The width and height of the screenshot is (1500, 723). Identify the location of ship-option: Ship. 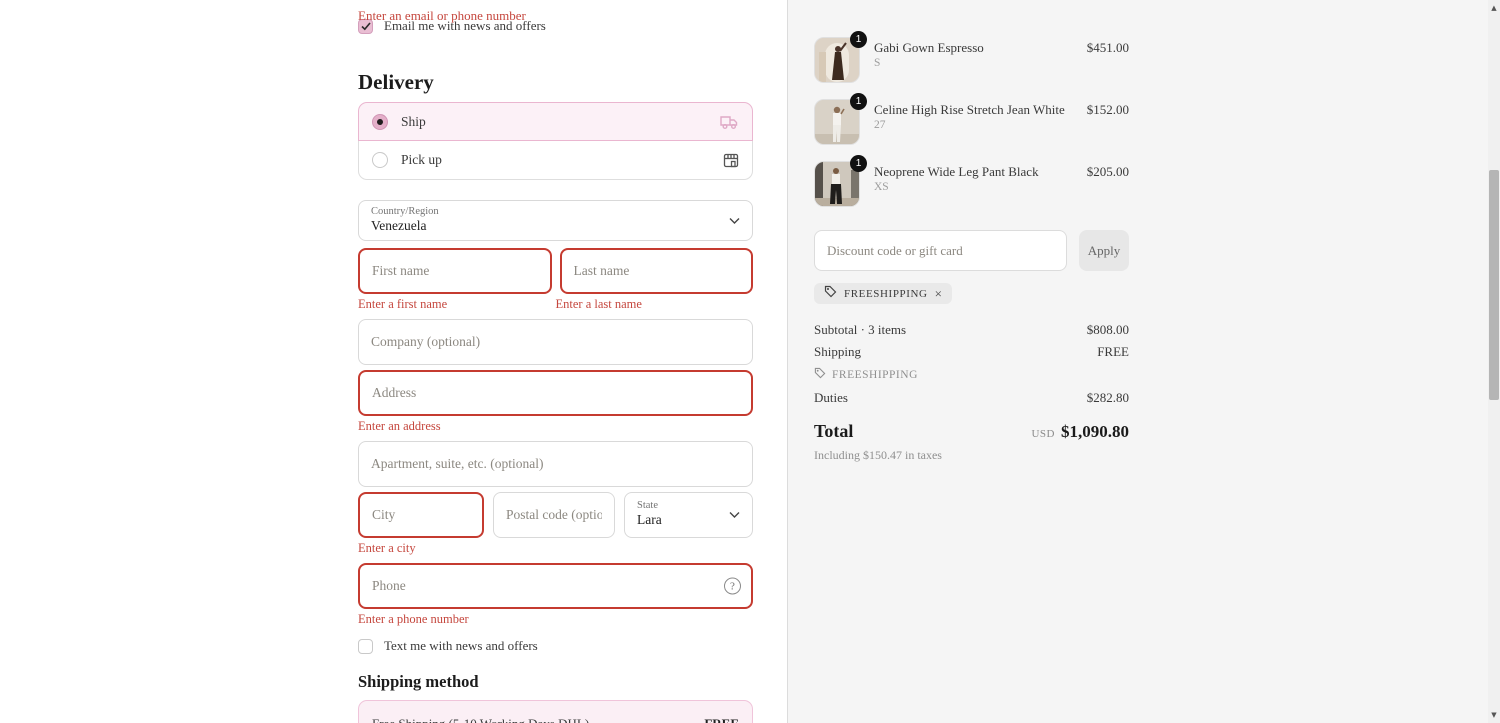
(555, 121).